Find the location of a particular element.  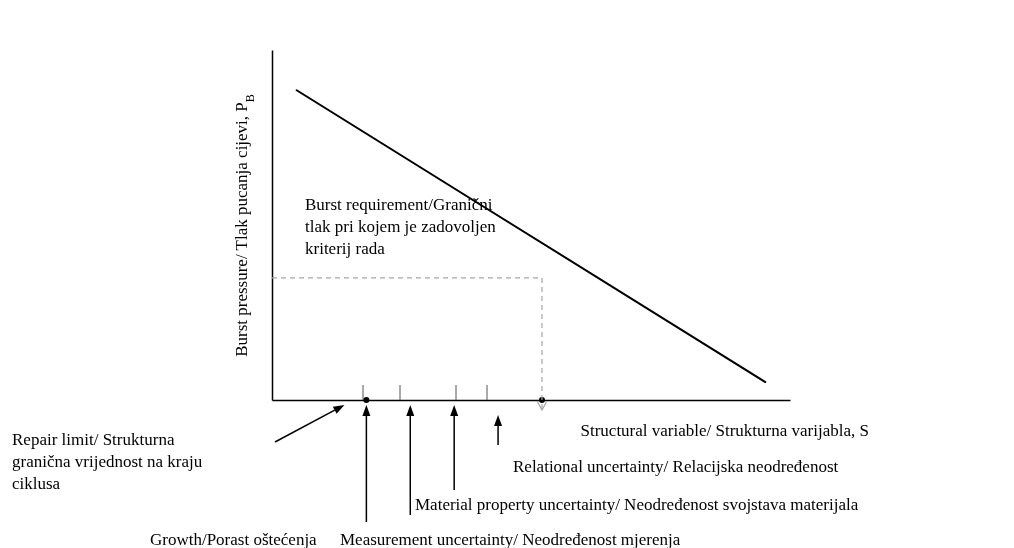

text: Relational uncertainty/ Relacijska neodređenost is located at coordinates (676, 466).